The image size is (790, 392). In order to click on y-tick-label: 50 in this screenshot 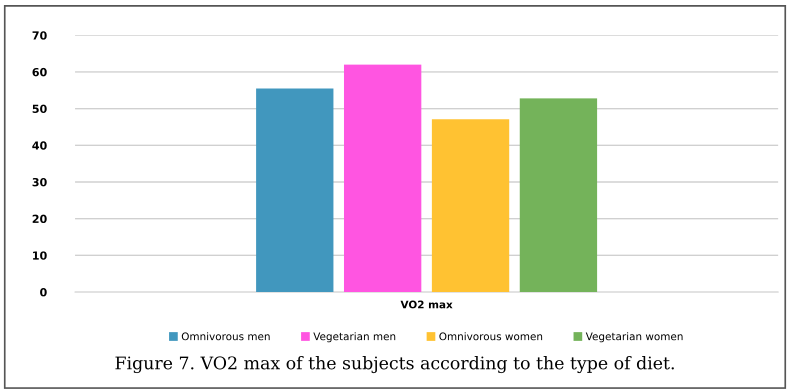, I will do `click(39, 109)`.